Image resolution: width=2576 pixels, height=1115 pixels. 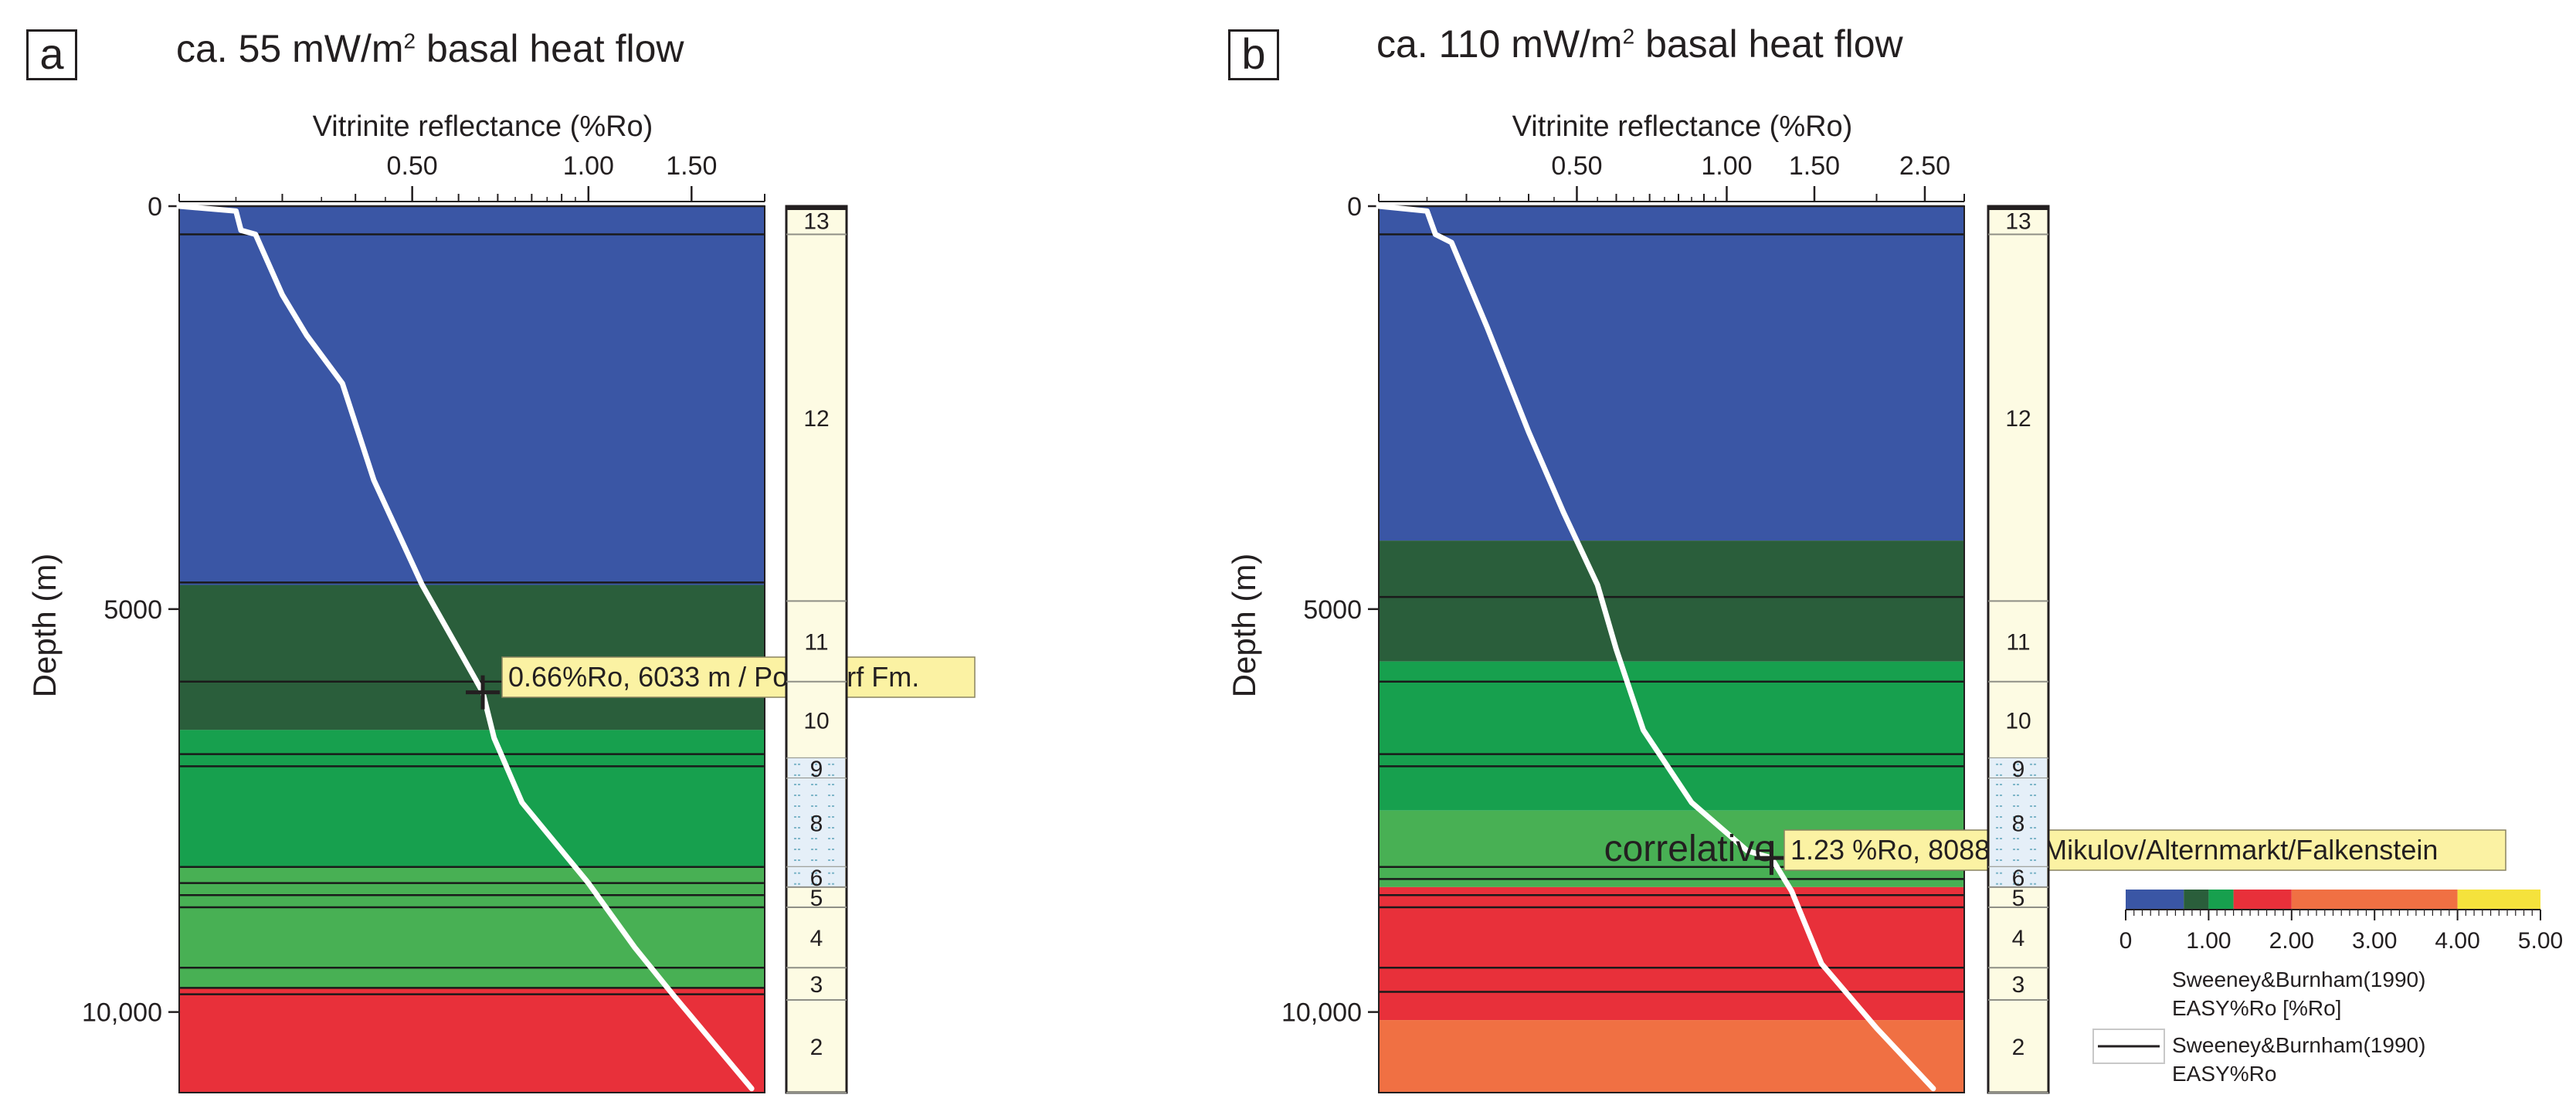 What do you see at coordinates (2256, 1008) in the screenshot?
I see `colorbar-subtitle: EASY%Ro [%Ro]` at bounding box center [2256, 1008].